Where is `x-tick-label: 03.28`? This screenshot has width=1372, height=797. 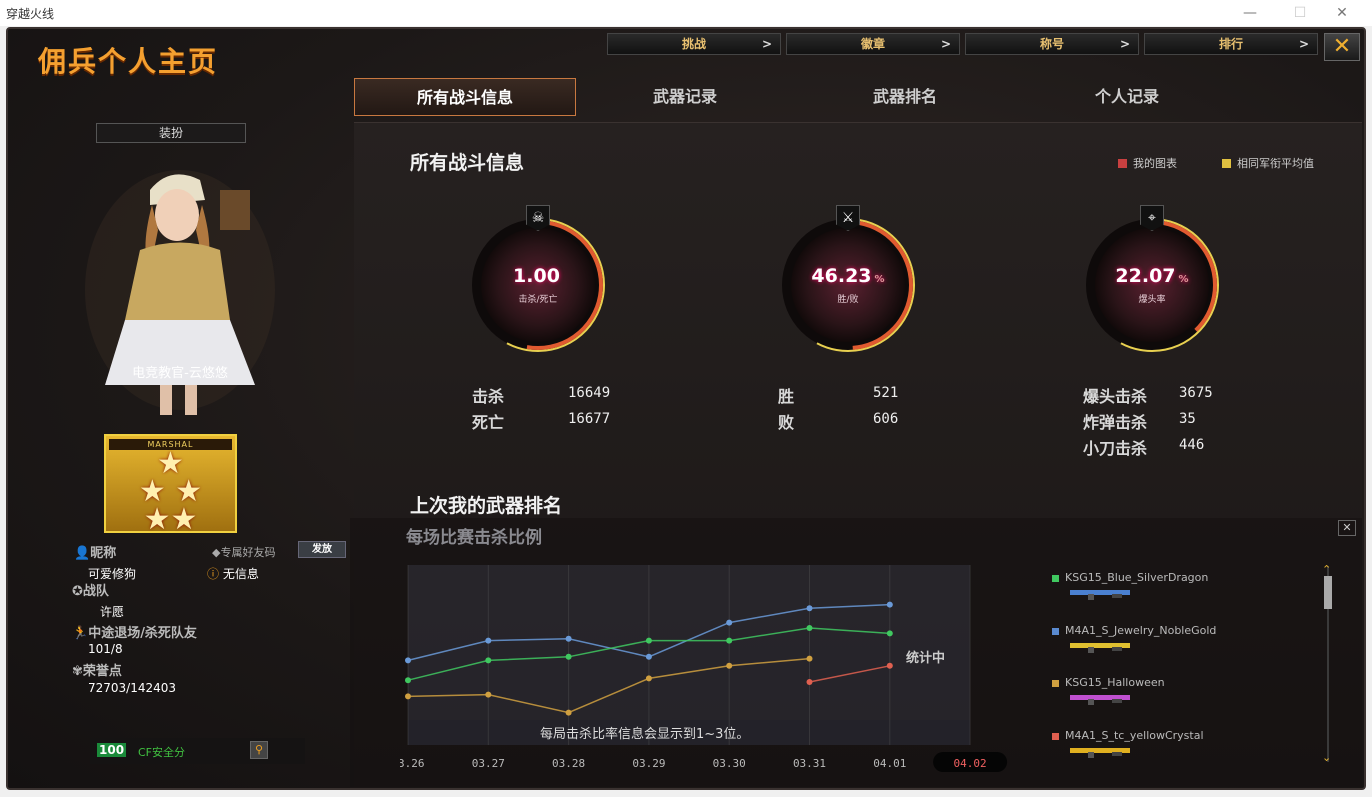
x-tick-label: 03.28 is located at coordinates (568, 763).